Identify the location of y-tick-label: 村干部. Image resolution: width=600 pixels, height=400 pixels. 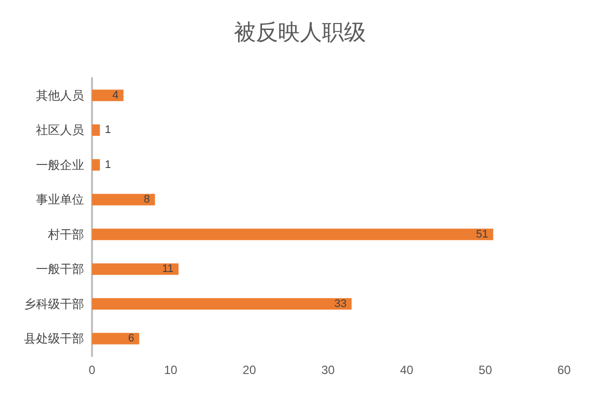
(65, 234).